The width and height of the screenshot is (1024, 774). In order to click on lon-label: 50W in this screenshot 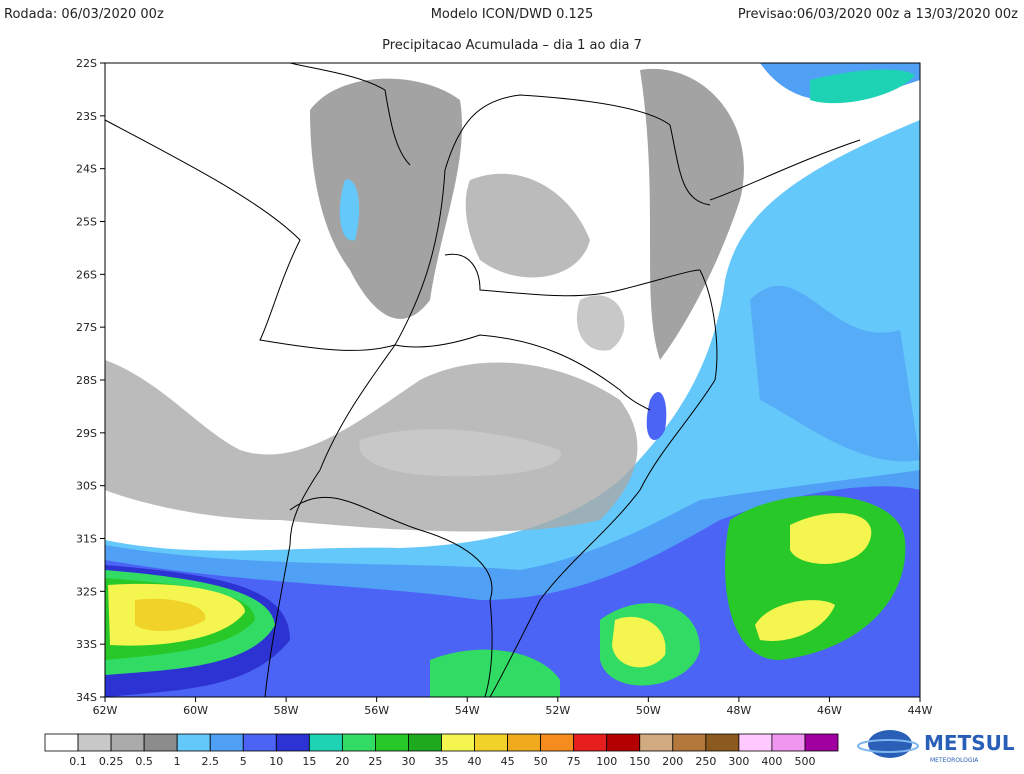, I will do `click(648, 710)`.